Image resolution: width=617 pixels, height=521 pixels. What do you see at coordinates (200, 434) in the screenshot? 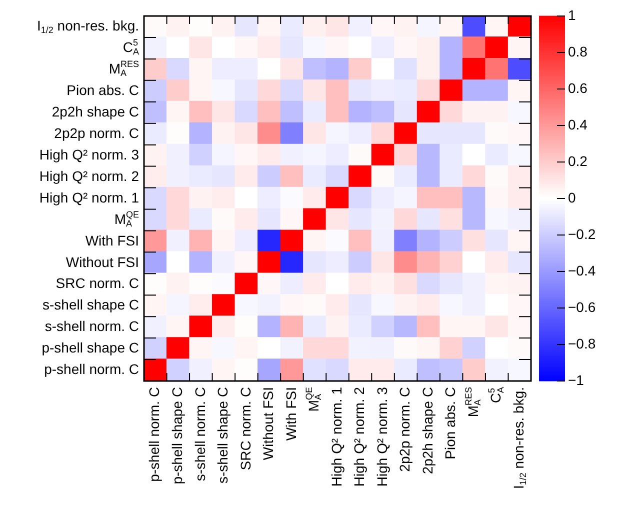
I see `x-tick-label: s-shell norm. C` at bounding box center [200, 434].